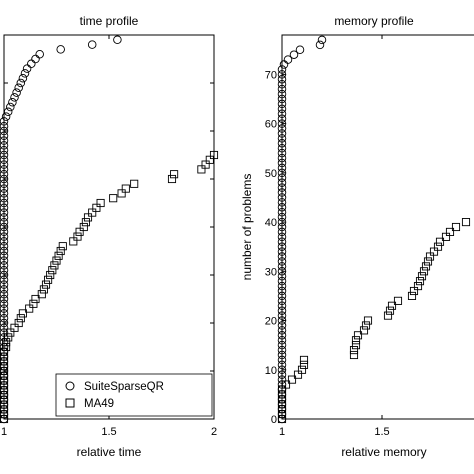 The width and height of the screenshot is (474, 474). What do you see at coordinates (381, 432) in the screenshot?
I see `x-tick-label: 1.5` at bounding box center [381, 432].